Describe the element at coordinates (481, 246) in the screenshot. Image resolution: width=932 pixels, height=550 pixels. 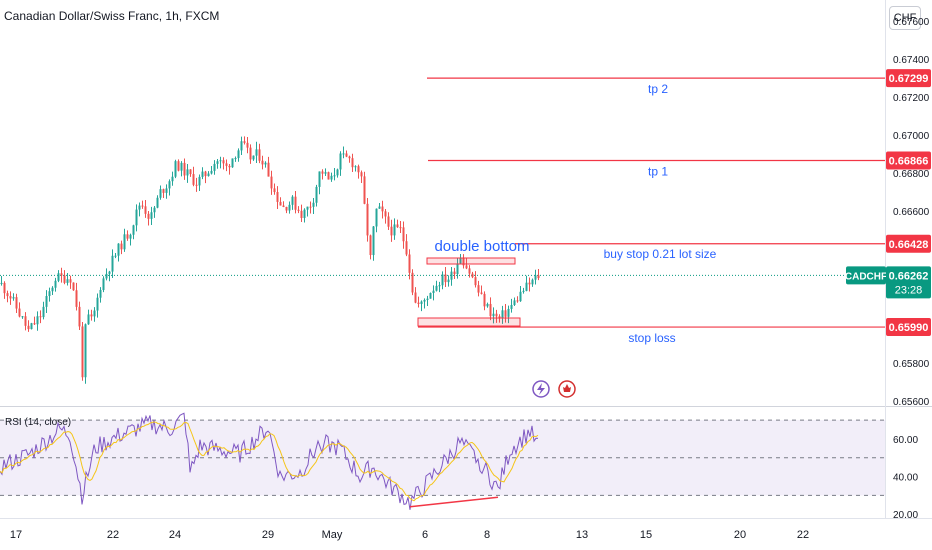
I see `annotation-double-bottom: double bottom` at that location.